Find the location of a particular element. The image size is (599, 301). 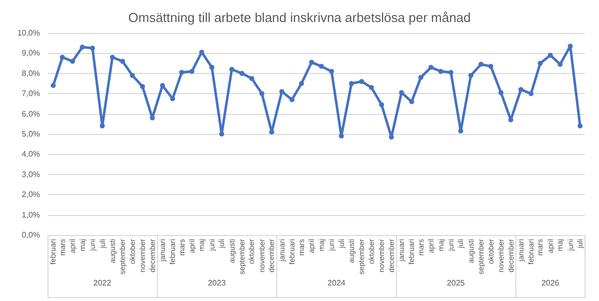

y-tick-label: 0,0% is located at coordinates (31, 235).